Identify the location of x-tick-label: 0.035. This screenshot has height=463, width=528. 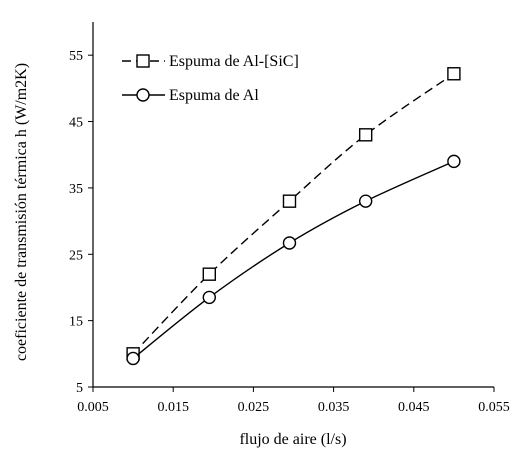
(334, 407).